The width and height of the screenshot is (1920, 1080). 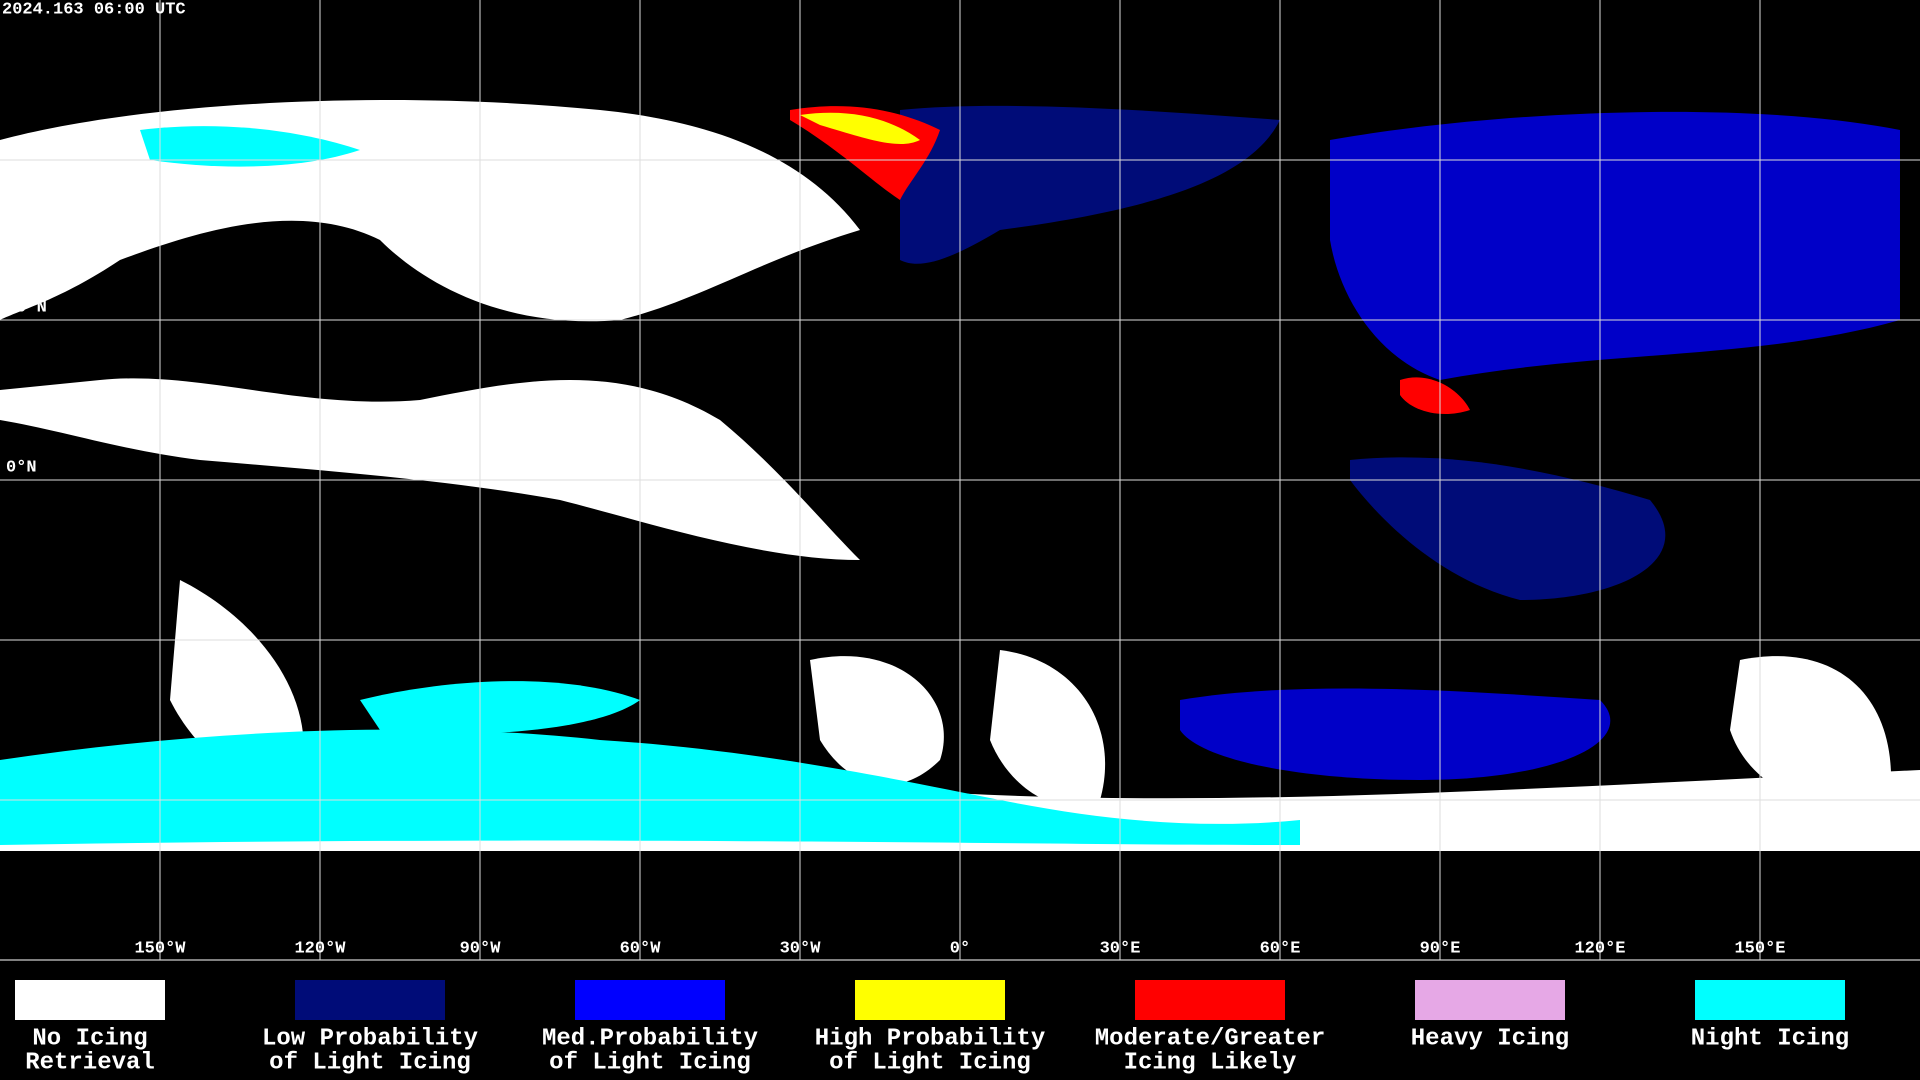 What do you see at coordinates (1759, 948) in the screenshot?
I see `longitude-label: 150°E` at bounding box center [1759, 948].